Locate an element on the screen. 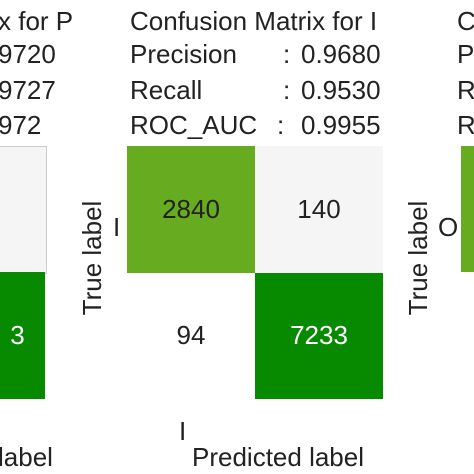 The height and width of the screenshot is (474, 474). right-row2-fragment: R is located at coordinates (465, 90).